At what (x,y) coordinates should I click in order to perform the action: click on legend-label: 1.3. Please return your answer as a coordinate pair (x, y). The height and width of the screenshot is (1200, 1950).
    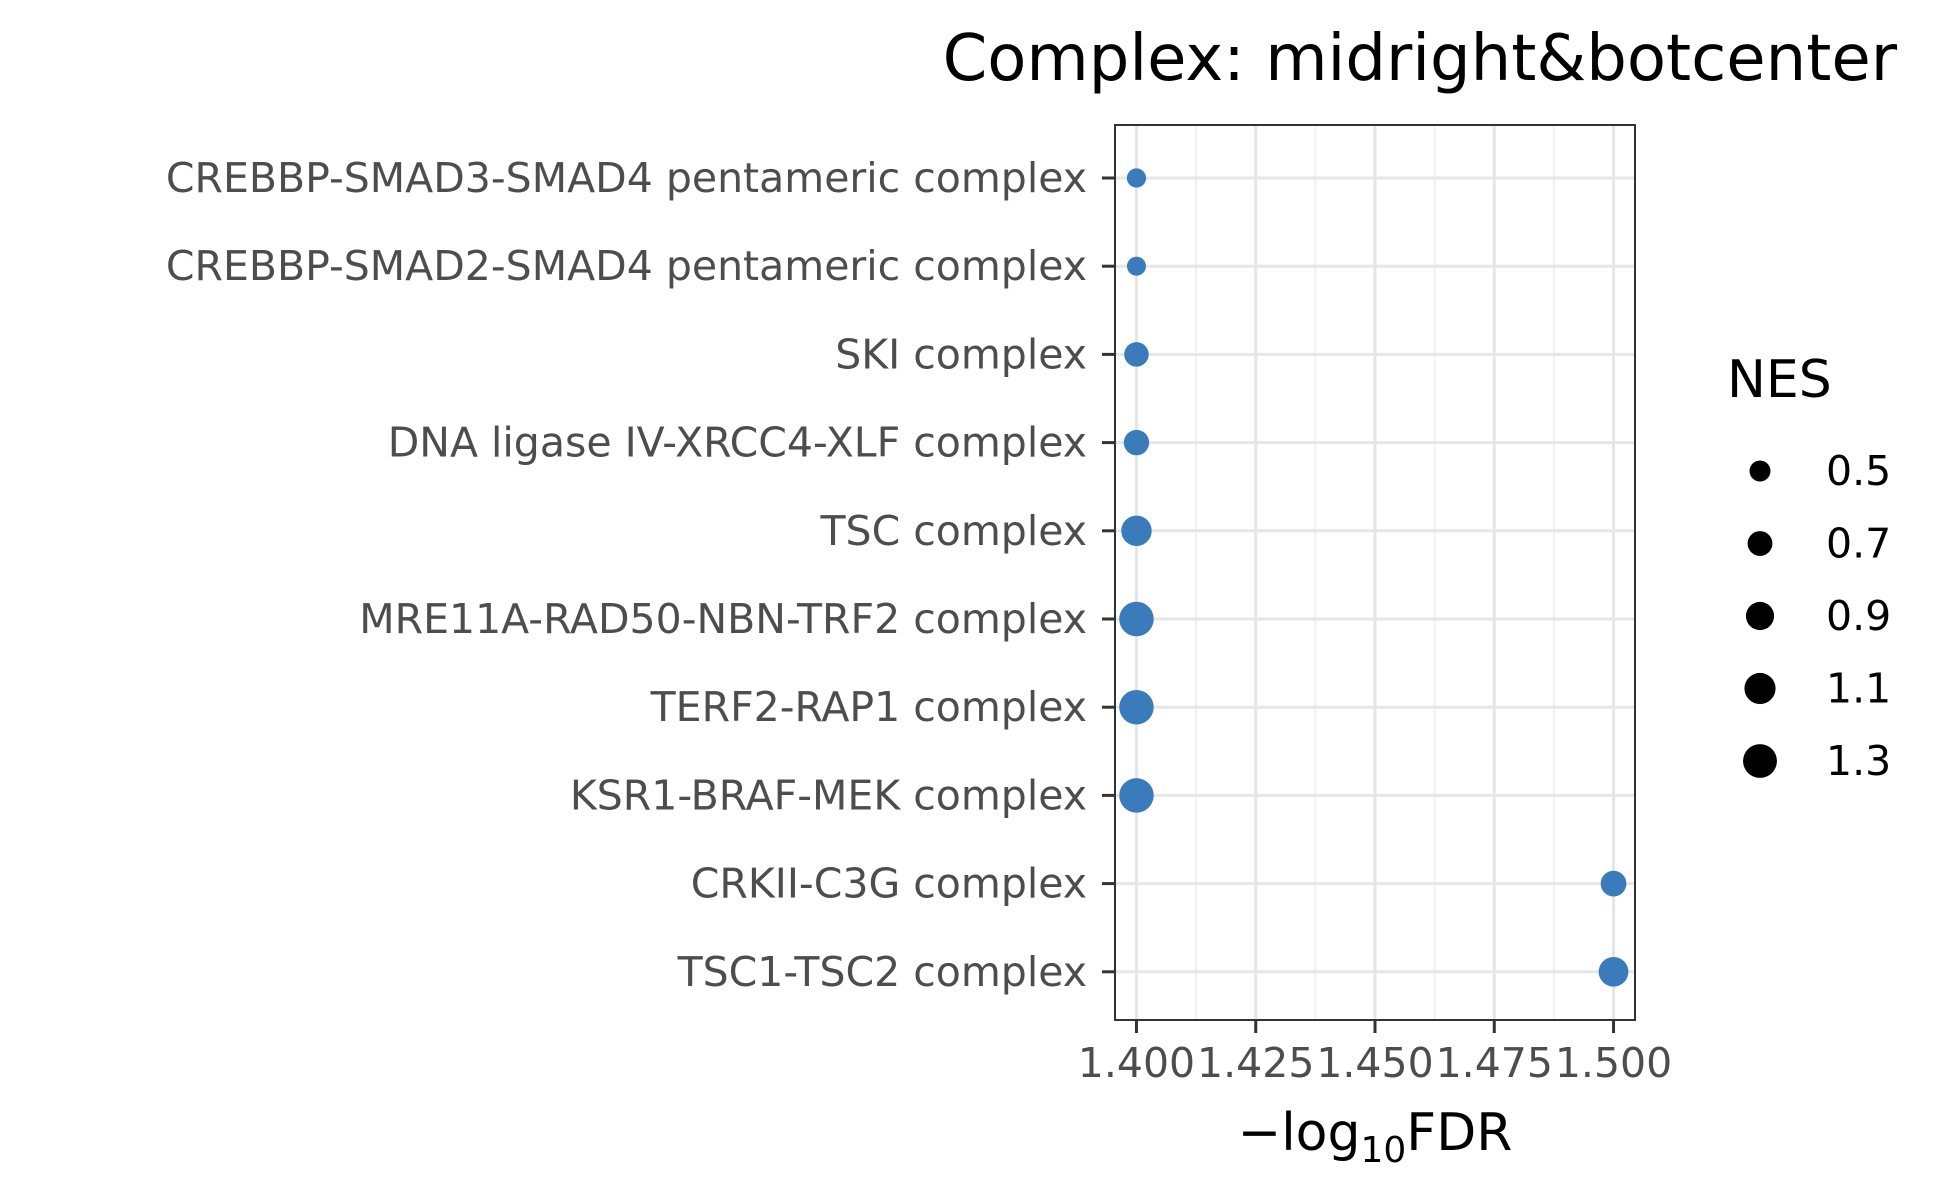
    Looking at the image, I should click on (1858, 761).